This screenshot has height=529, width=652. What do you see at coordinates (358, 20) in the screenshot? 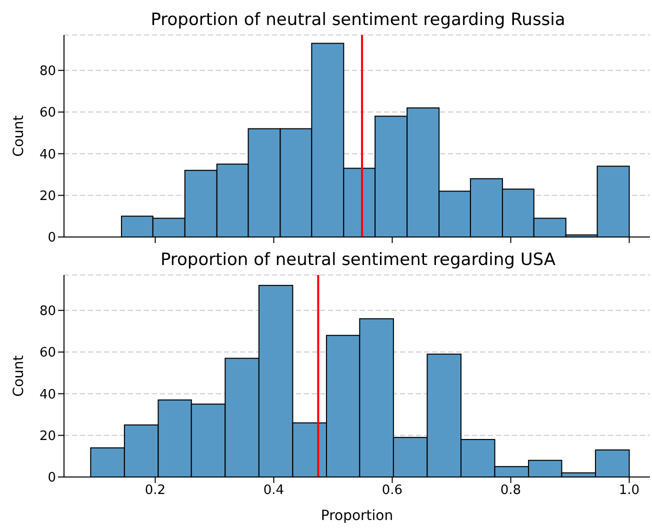
I see `chart-title: Proportion of neutral sentiment regarding Russia` at bounding box center [358, 20].